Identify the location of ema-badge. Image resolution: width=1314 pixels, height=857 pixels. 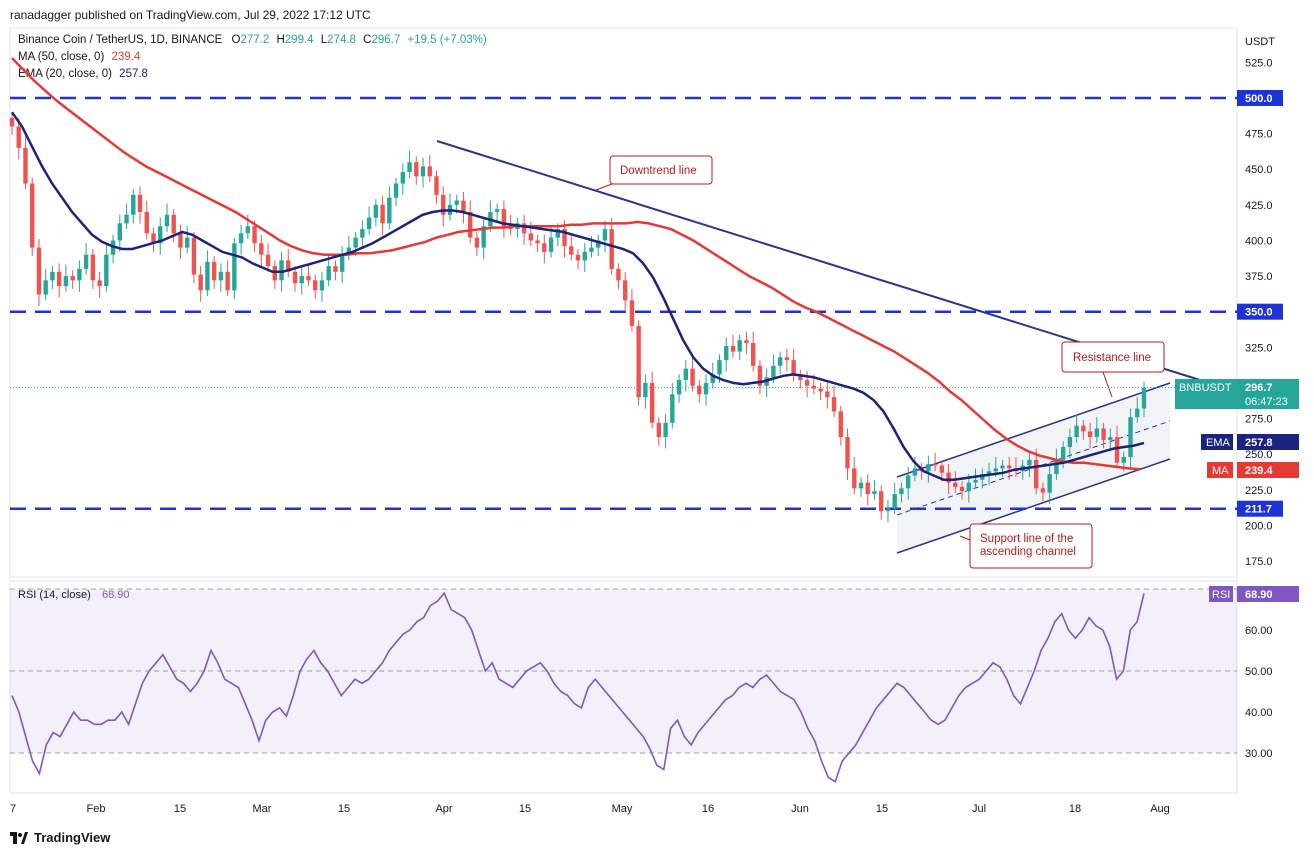
(1268, 442).